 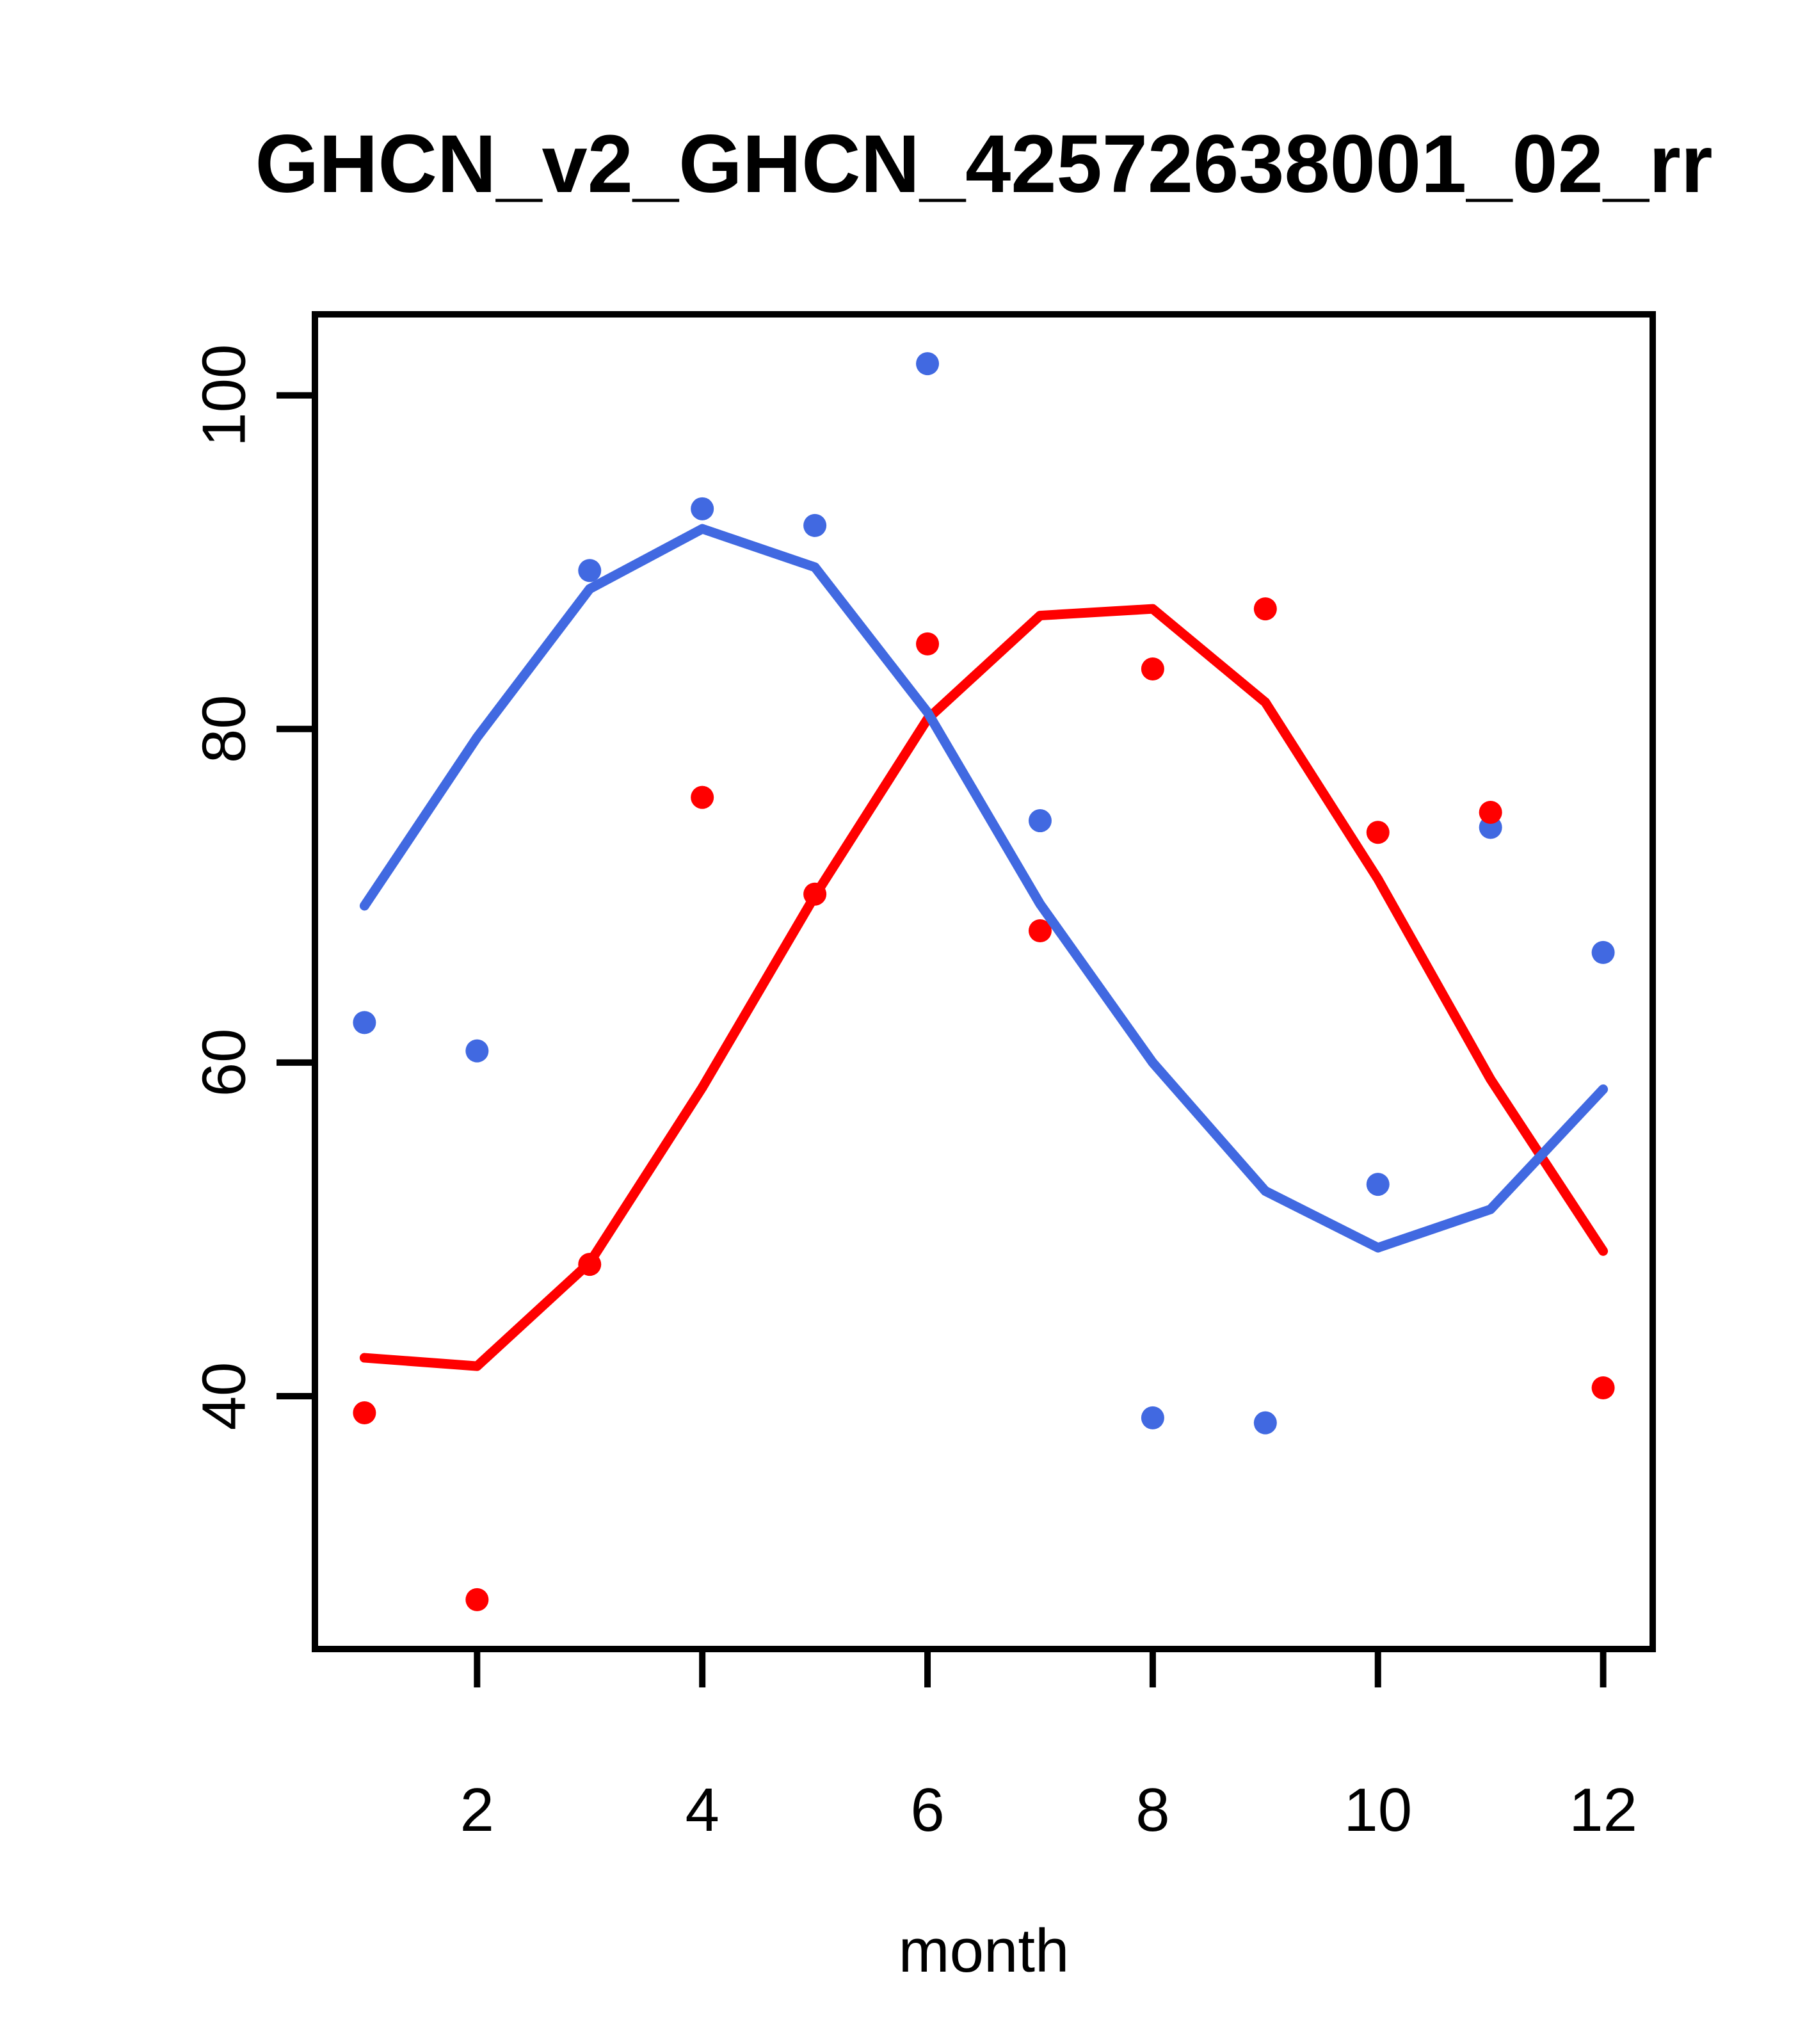 I want to click on y-tick-label: 40, so click(x=224, y=1396).